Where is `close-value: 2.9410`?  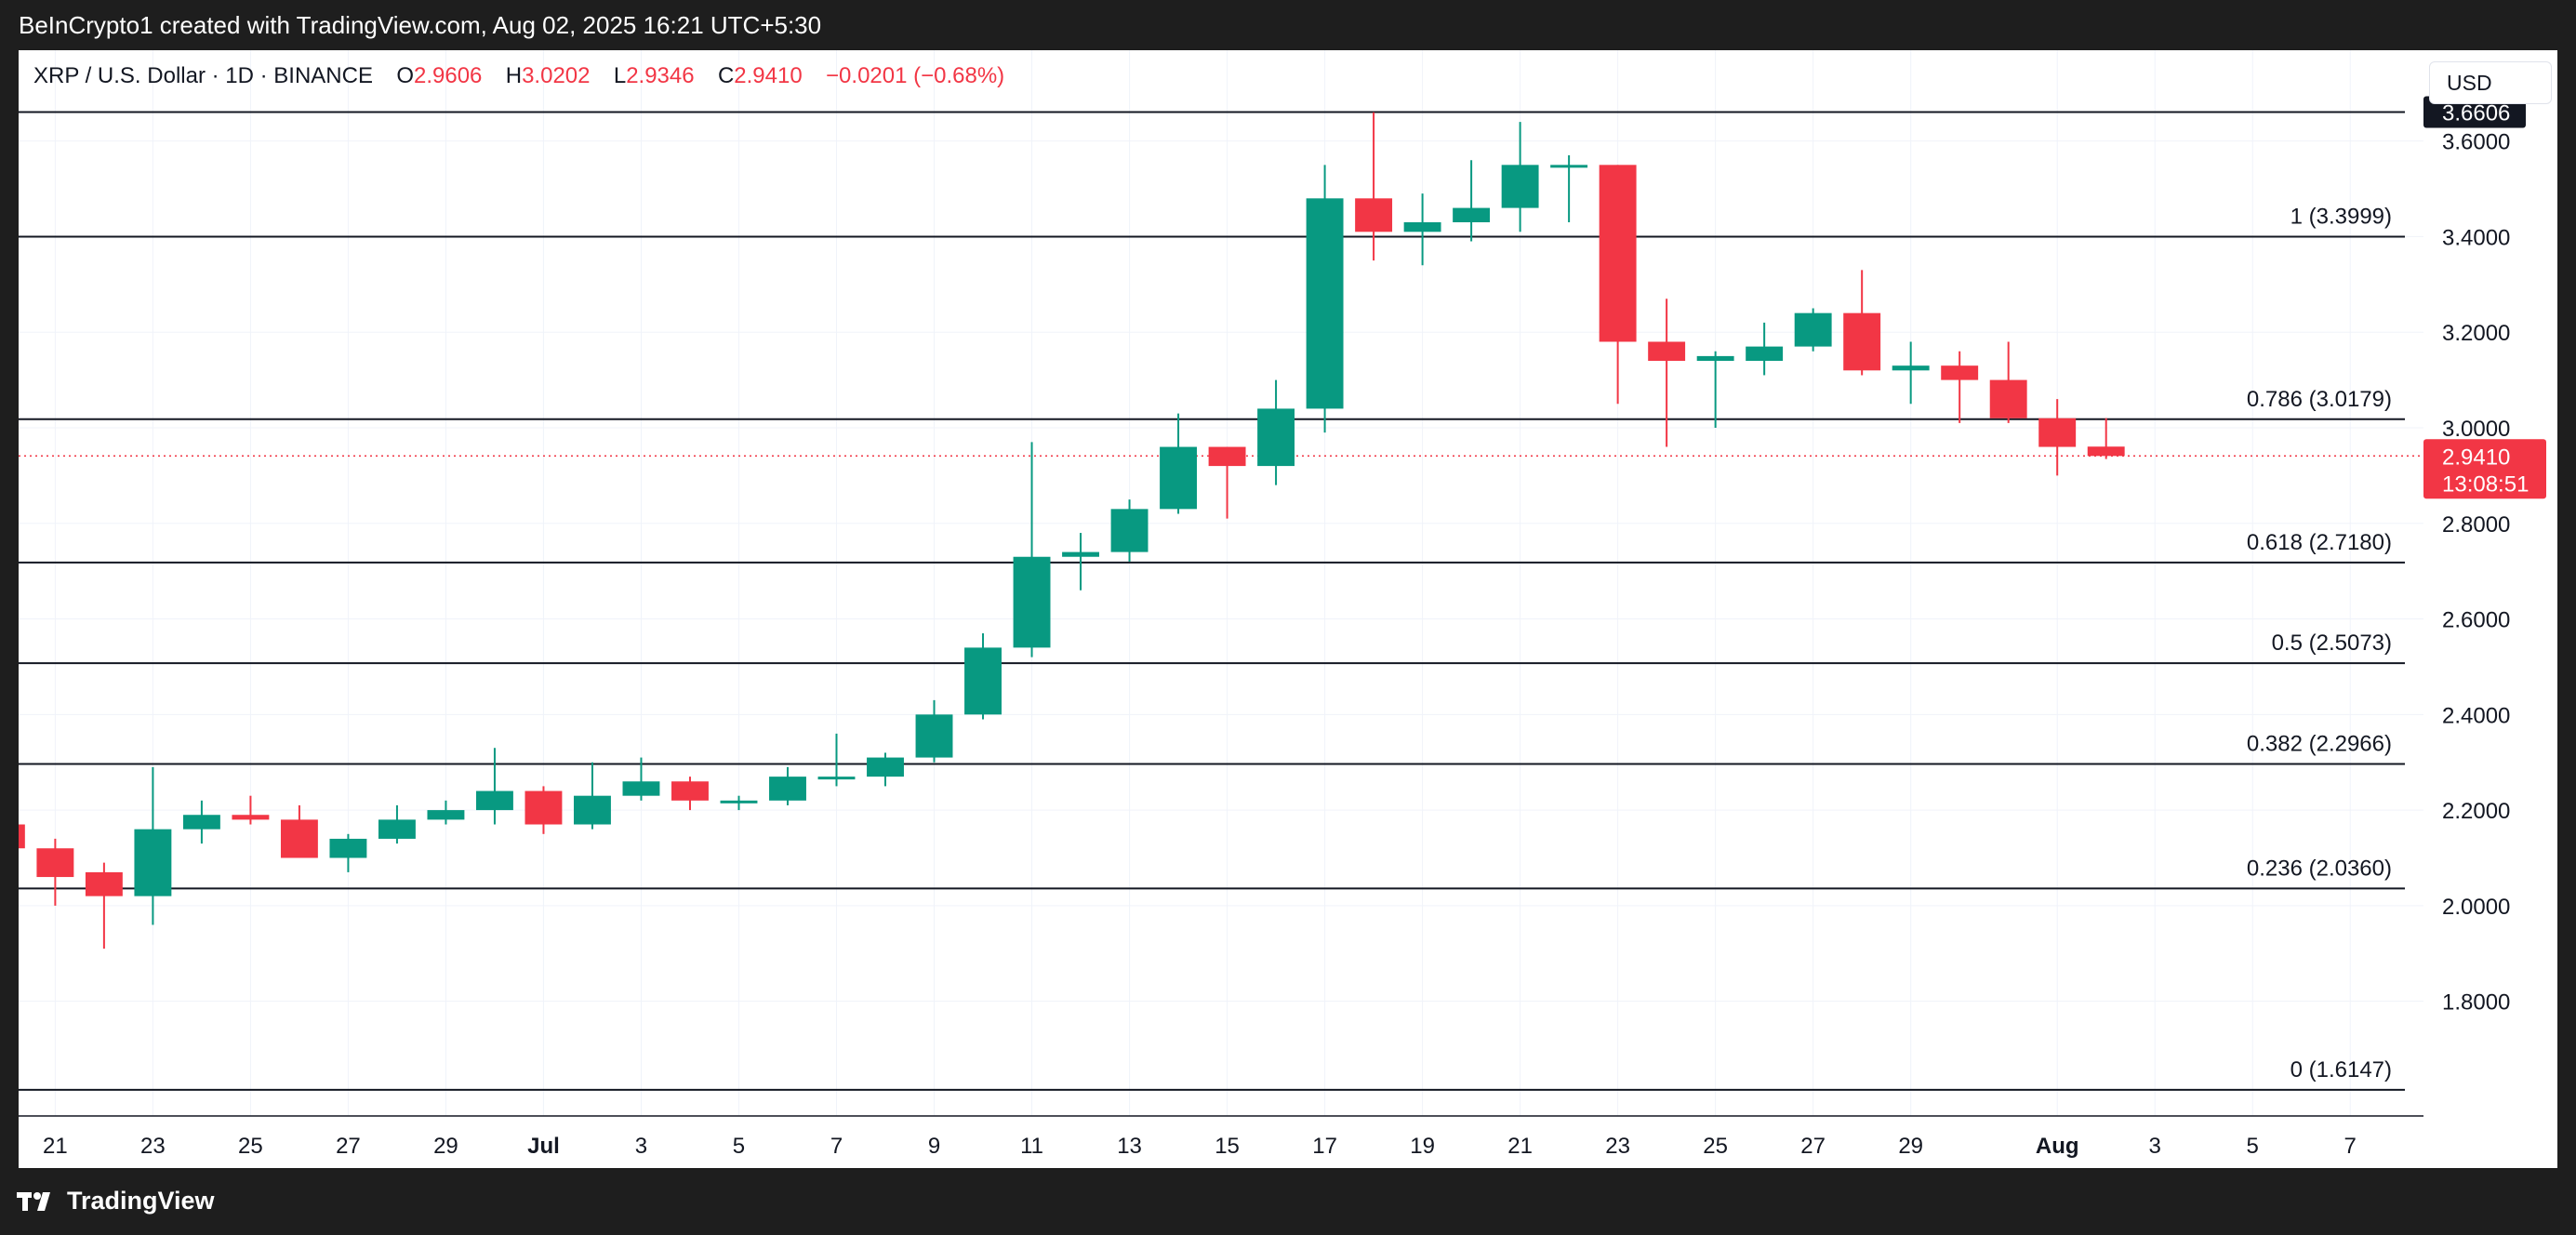
close-value: 2.9410 is located at coordinates (768, 75).